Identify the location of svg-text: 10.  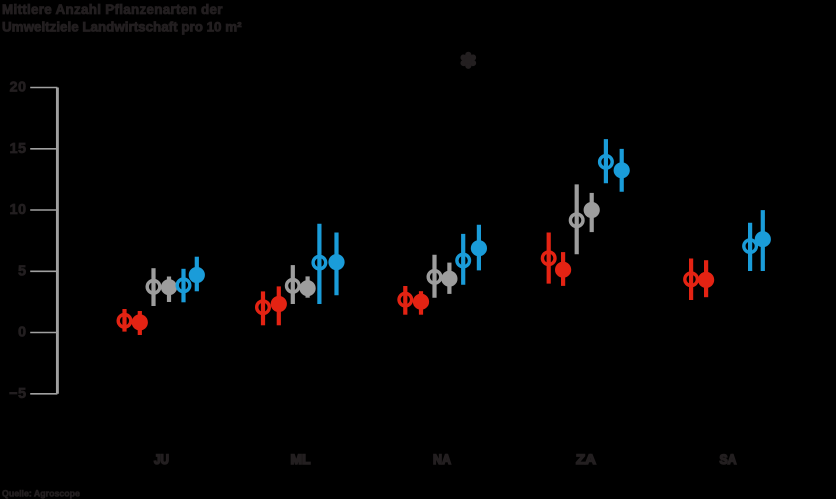
(17, 210).